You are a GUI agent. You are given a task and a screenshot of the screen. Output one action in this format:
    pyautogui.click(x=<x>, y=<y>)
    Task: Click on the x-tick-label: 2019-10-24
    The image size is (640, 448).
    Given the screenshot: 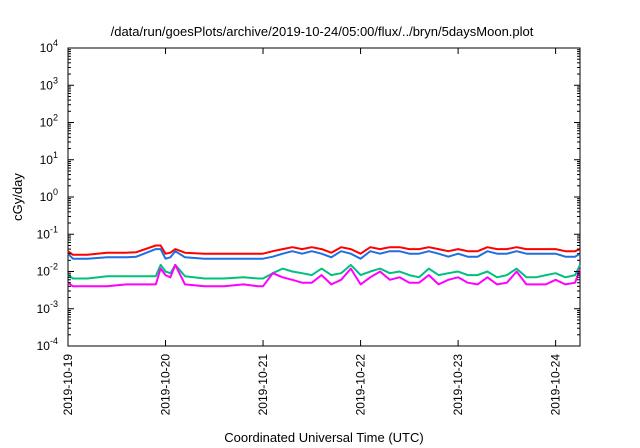 What is the action you would take?
    pyautogui.click(x=556, y=385)
    